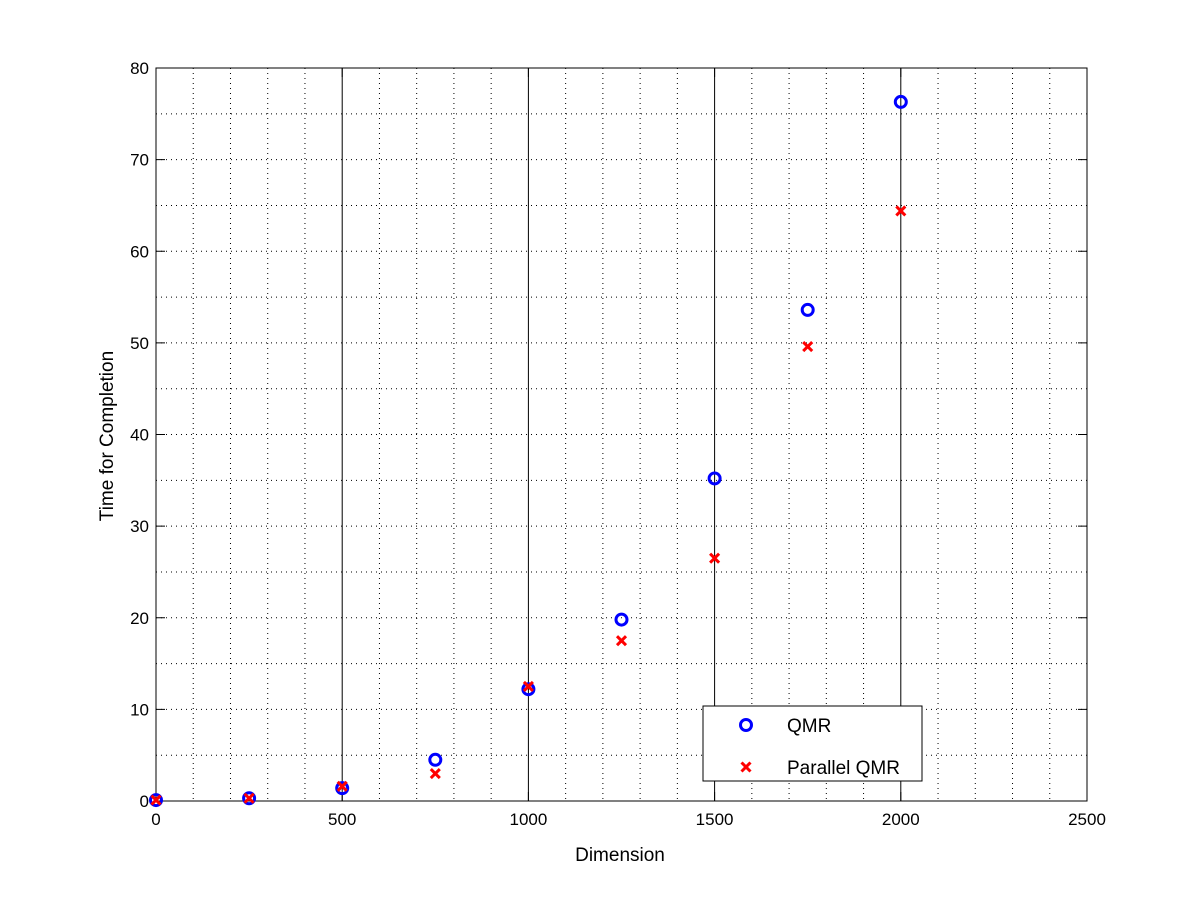  Describe the element at coordinates (139, 618) in the screenshot. I see `y-tick-label: 20` at that location.